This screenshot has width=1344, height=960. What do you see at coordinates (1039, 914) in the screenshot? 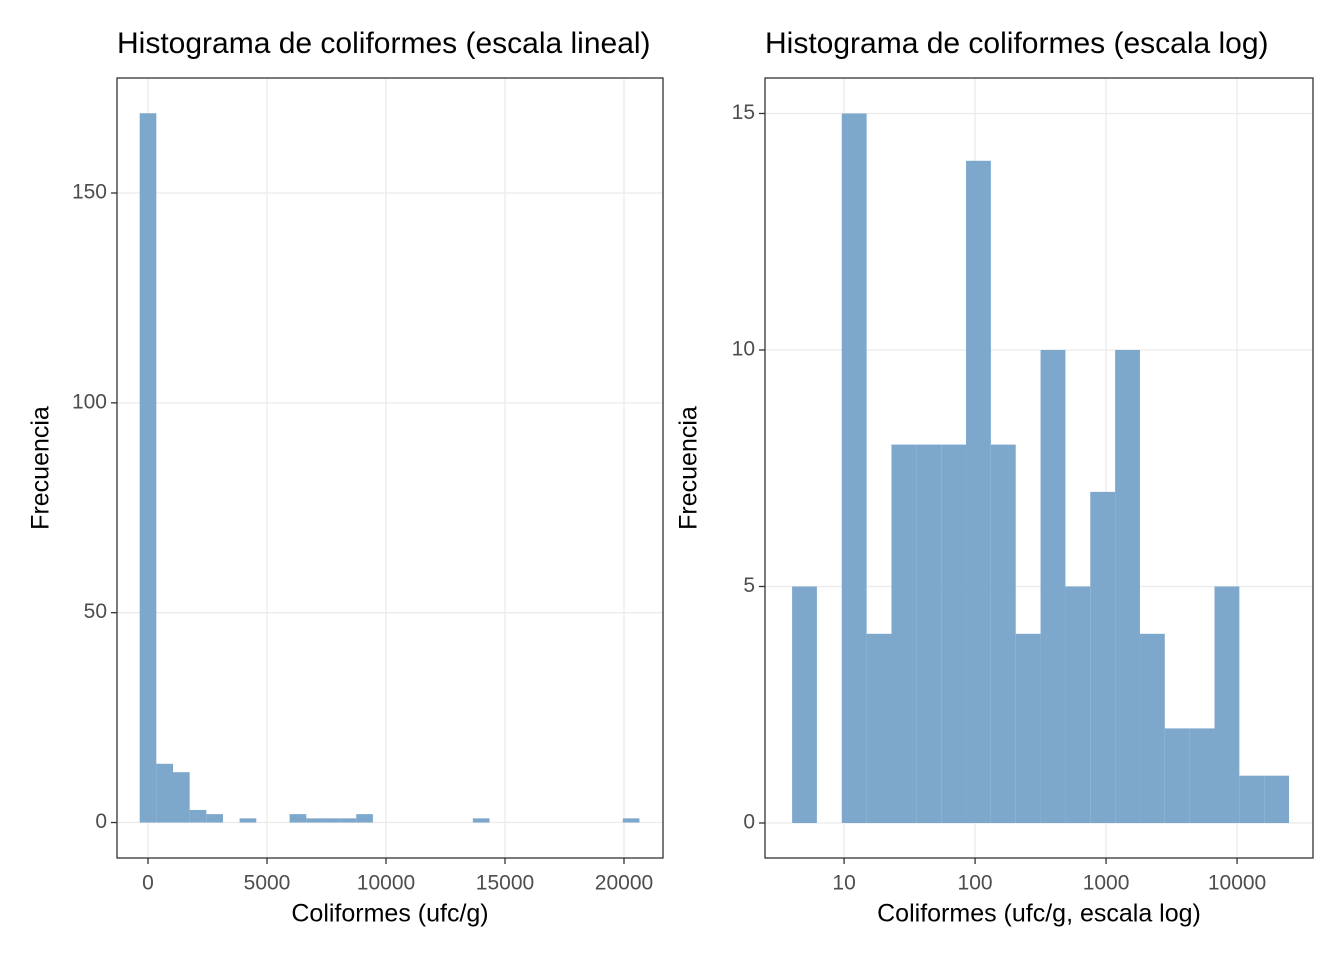
I see `x-axis-title: Coliformes (ufc/g, escala log)` at bounding box center [1039, 914].